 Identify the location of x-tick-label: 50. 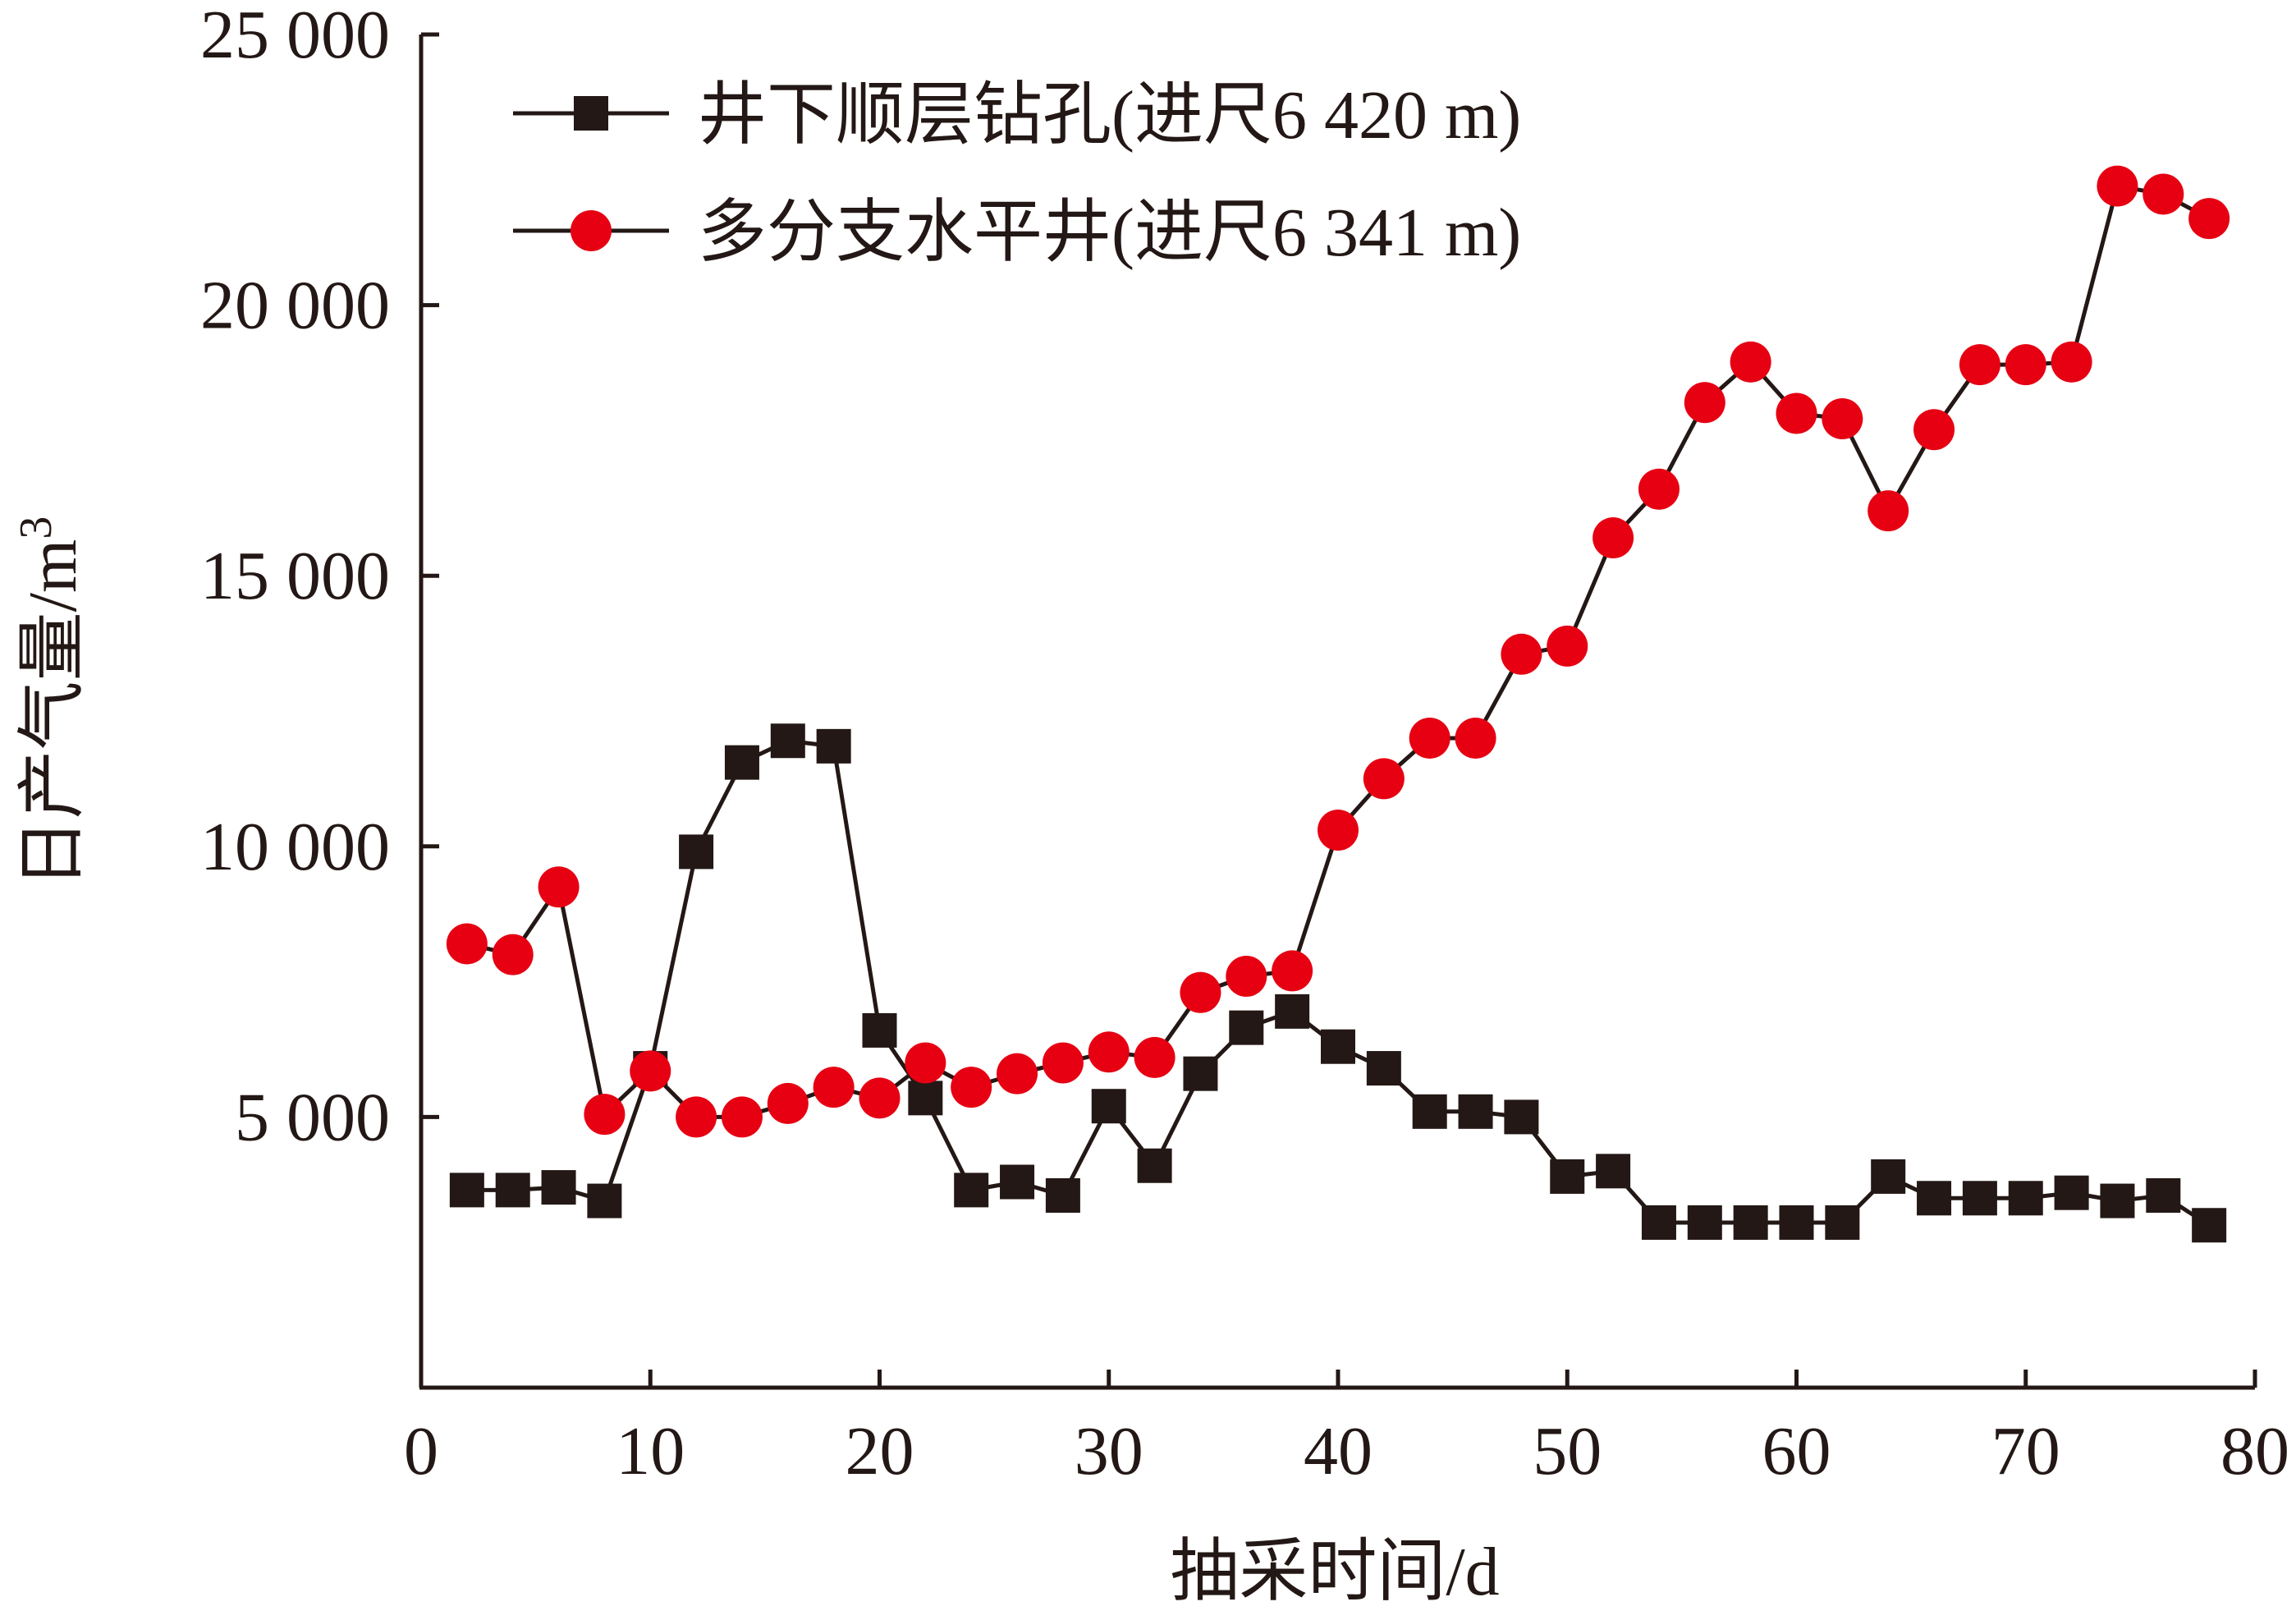
(1567, 1451).